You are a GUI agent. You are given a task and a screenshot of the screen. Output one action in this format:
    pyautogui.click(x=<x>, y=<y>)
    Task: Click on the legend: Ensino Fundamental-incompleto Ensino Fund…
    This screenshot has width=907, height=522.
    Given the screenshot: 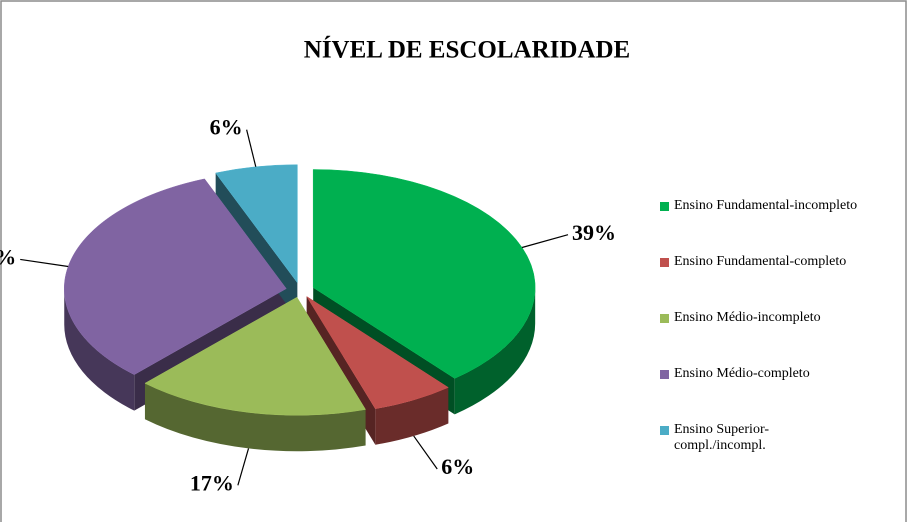 What is the action you would take?
    pyautogui.click(x=758, y=338)
    